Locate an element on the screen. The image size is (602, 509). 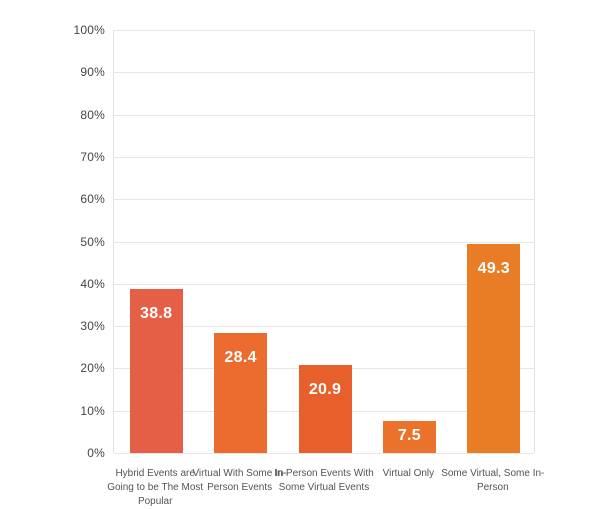
bar-3: 7.5 is located at coordinates (409, 437).